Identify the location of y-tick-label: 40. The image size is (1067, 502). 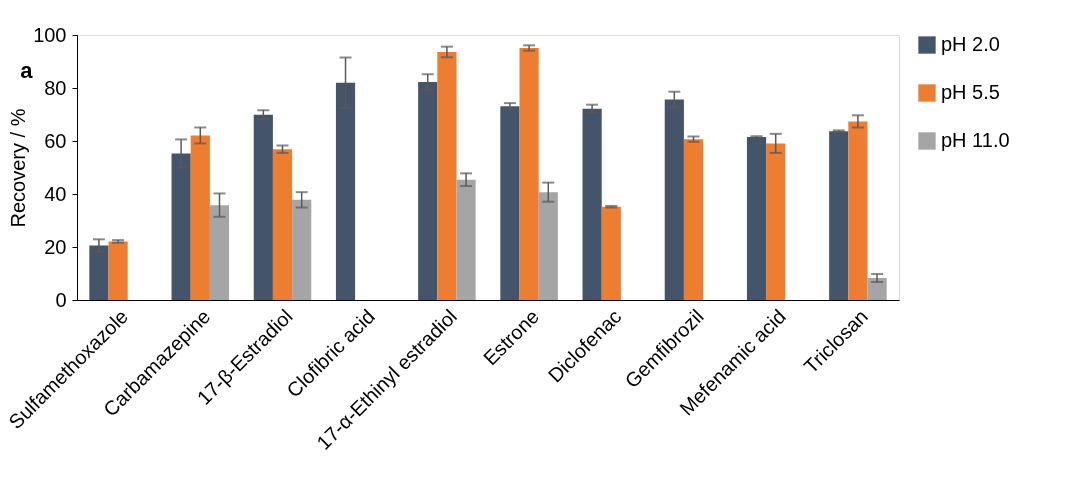
(55, 193).